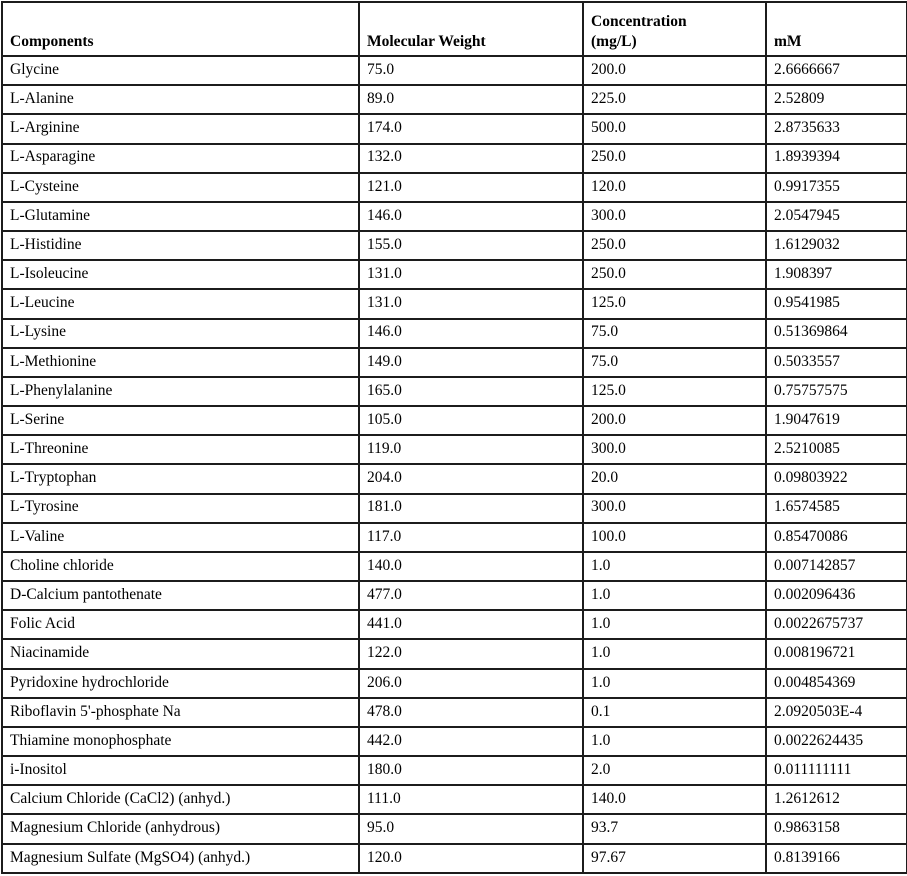 This screenshot has width=907, height=876. What do you see at coordinates (454, 508) in the screenshot?
I see `table-row: L-Tyrosine 181.0 300.0 1.6574585` at bounding box center [454, 508].